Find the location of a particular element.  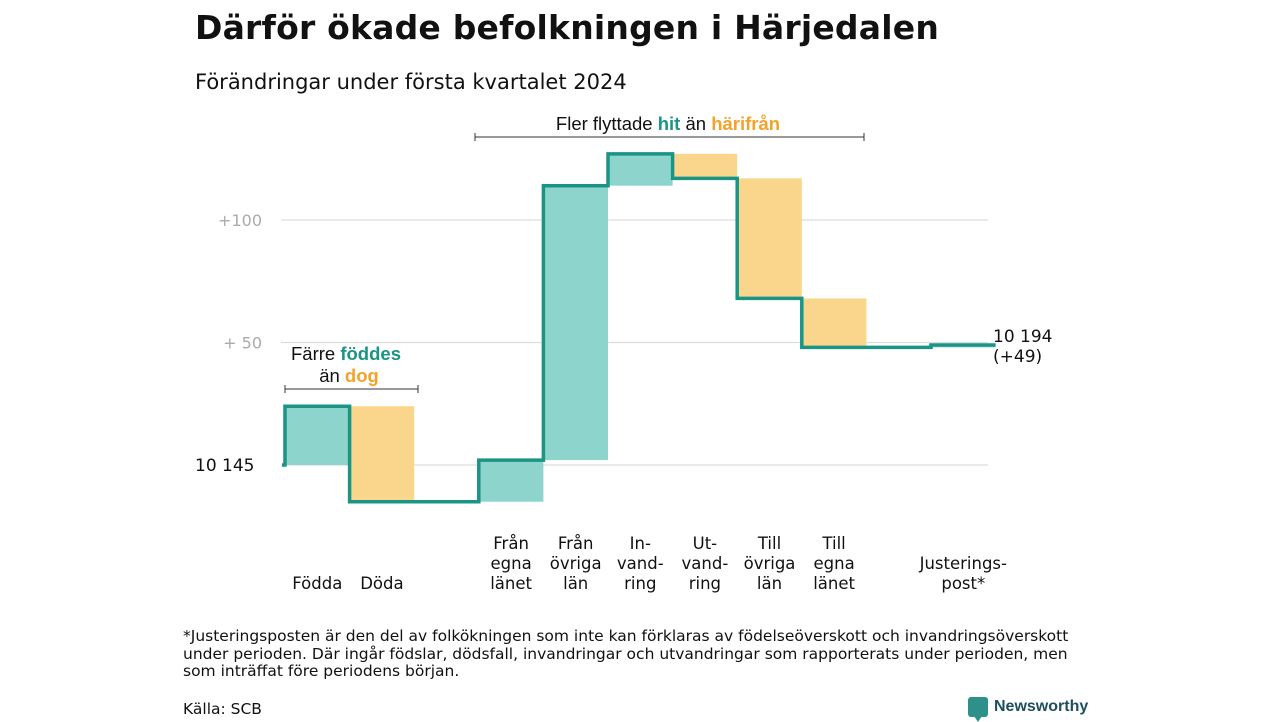

category-label-line: In- is located at coordinates (640, 543).